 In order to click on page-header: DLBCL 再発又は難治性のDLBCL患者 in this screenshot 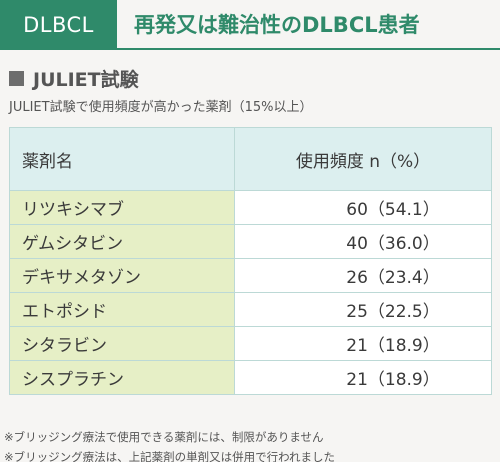, I will do `click(250, 25)`.